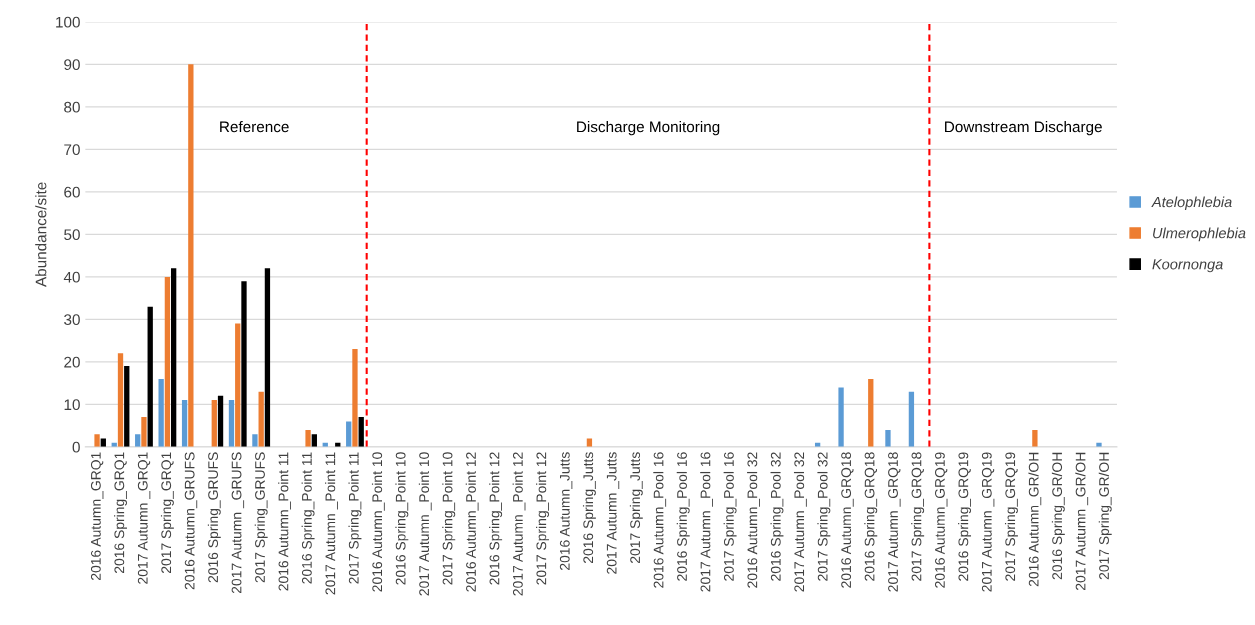  What do you see at coordinates (800, 522) in the screenshot?
I see `x-tick-label: 2017 Autumn _Pool 32` at bounding box center [800, 522].